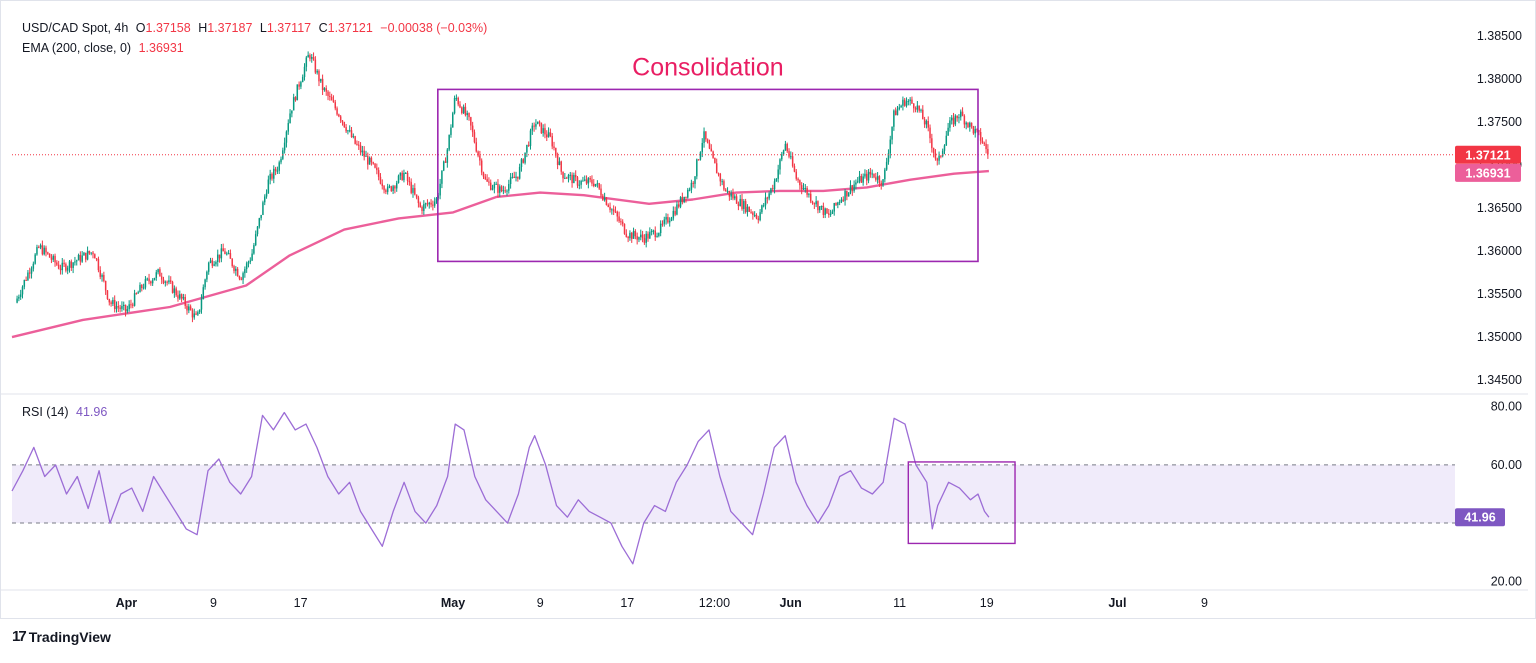  What do you see at coordinates (1506, 465) in the screenshot?
I see `rsi-tick-label: 60.00` at bounding box center [1506, 465].